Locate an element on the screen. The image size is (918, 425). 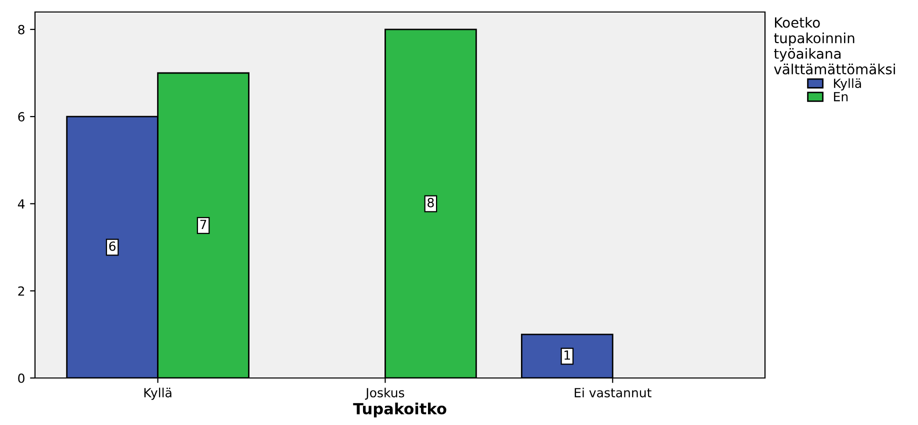
data-label: 8 is located at coordinates (431, 203).